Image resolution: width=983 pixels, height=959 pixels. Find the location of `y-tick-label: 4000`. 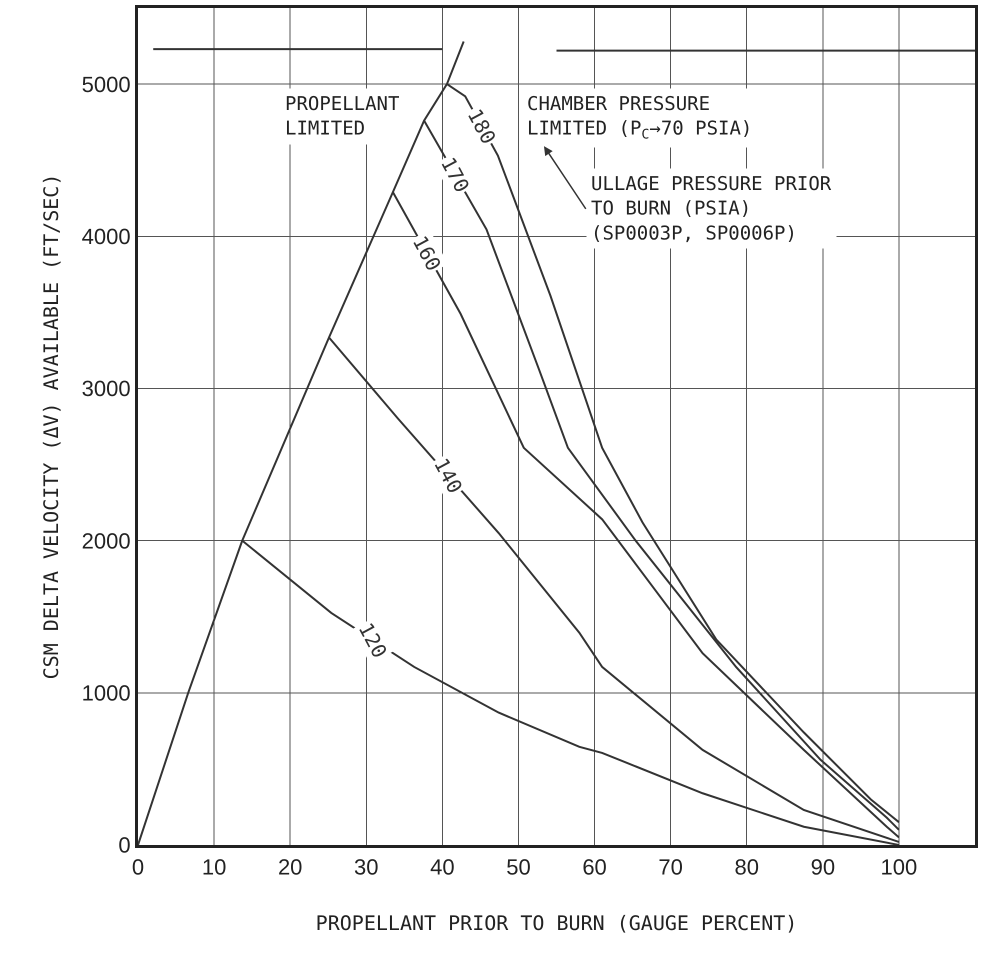

y-tick-label: 4000 is located at coordinates (106, 236).